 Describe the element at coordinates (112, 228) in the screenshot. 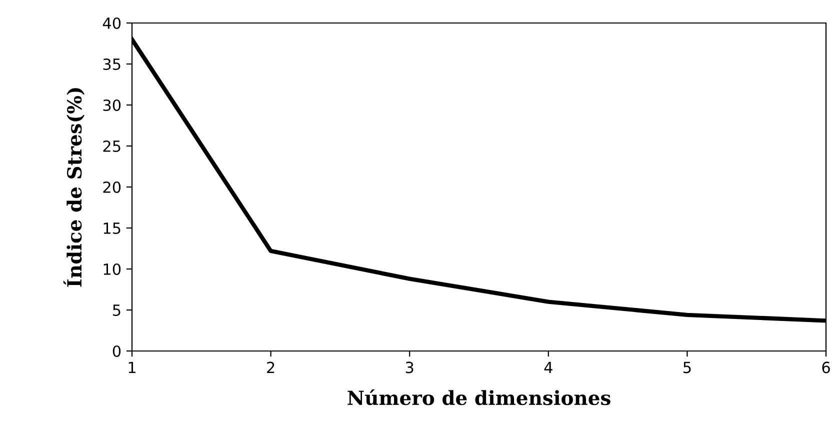

I see `y-tick-label: 15` at that location.